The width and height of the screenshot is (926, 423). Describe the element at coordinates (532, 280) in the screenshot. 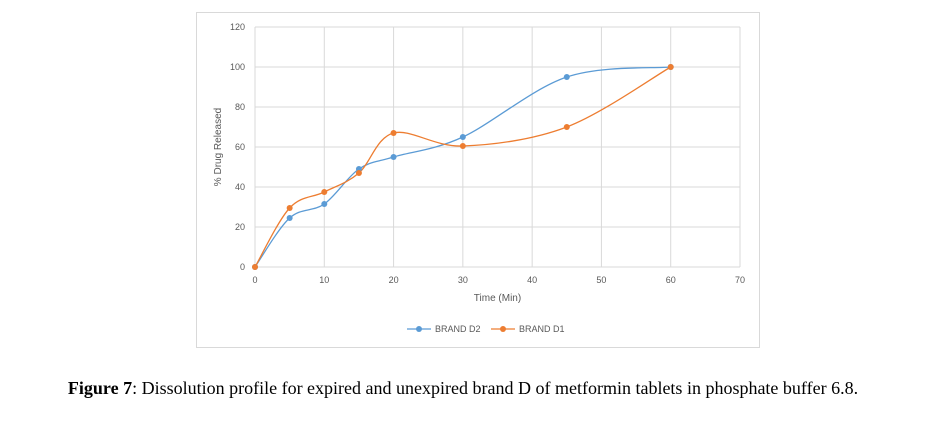

I see `x-tick-label: 40` at that location.